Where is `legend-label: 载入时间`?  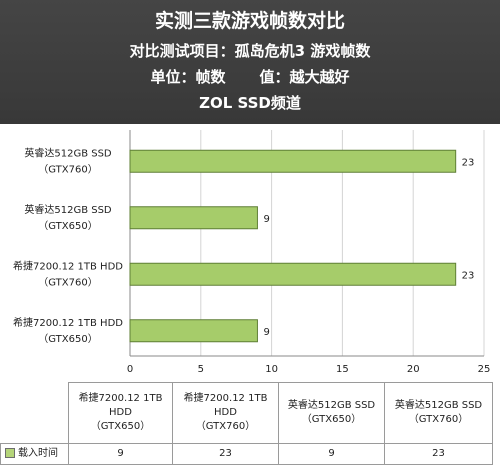 legend-label: 载入时间 is located at coordinates (38, 453).